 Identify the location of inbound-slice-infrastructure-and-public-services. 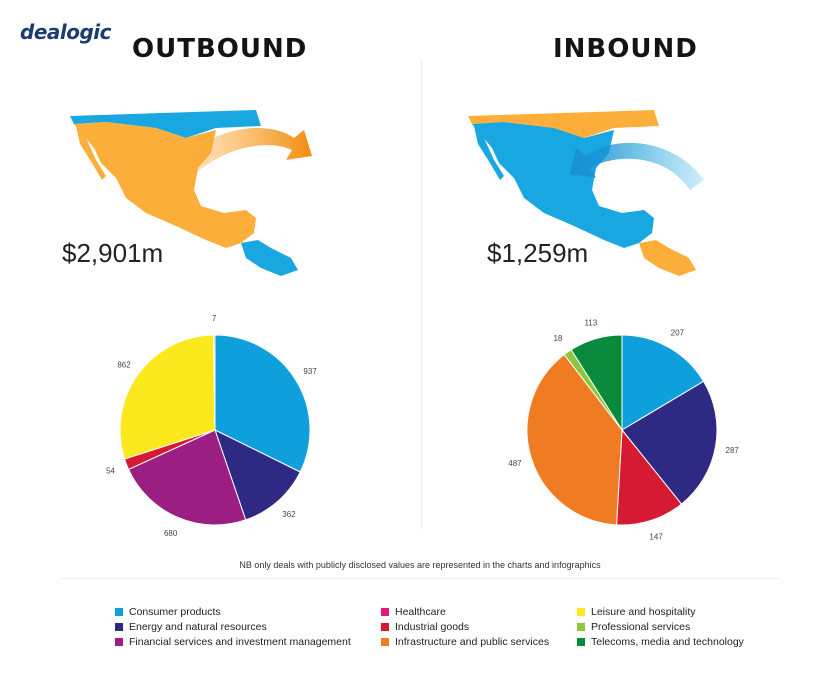
(574, 439).